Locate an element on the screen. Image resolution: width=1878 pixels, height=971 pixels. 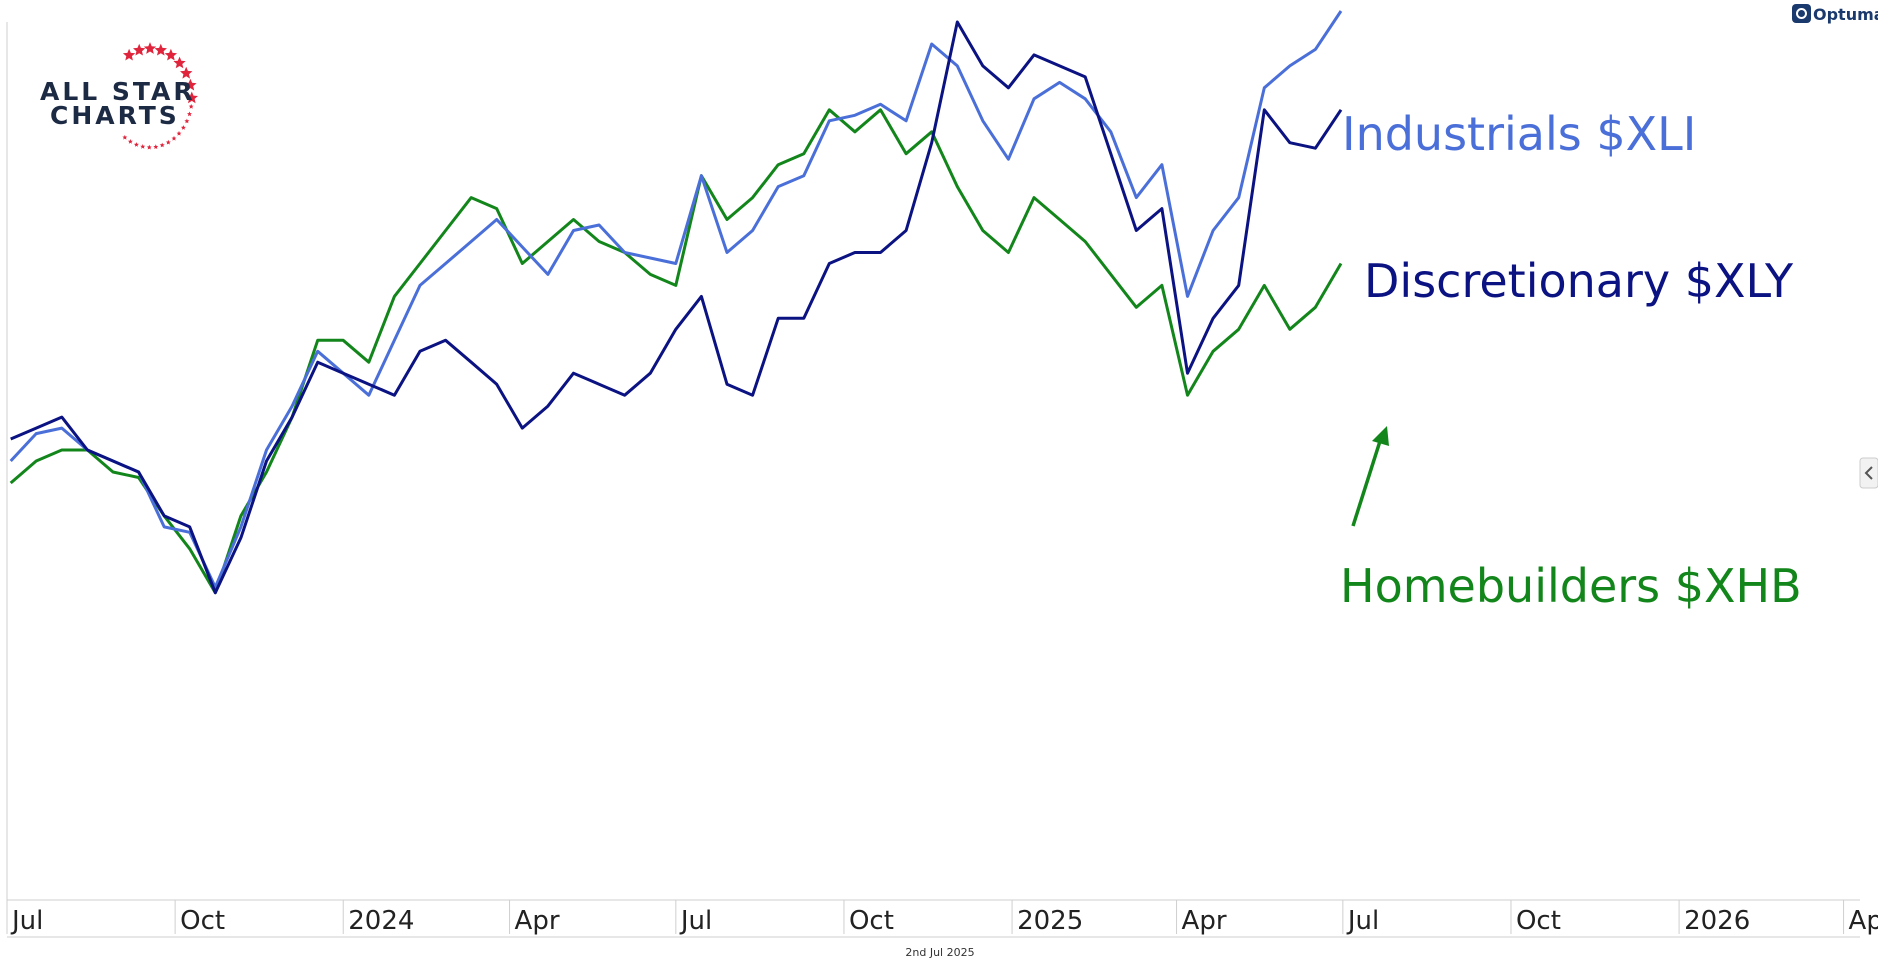
optuma-watermark: Optuma is located at coordinates (1835, 14).